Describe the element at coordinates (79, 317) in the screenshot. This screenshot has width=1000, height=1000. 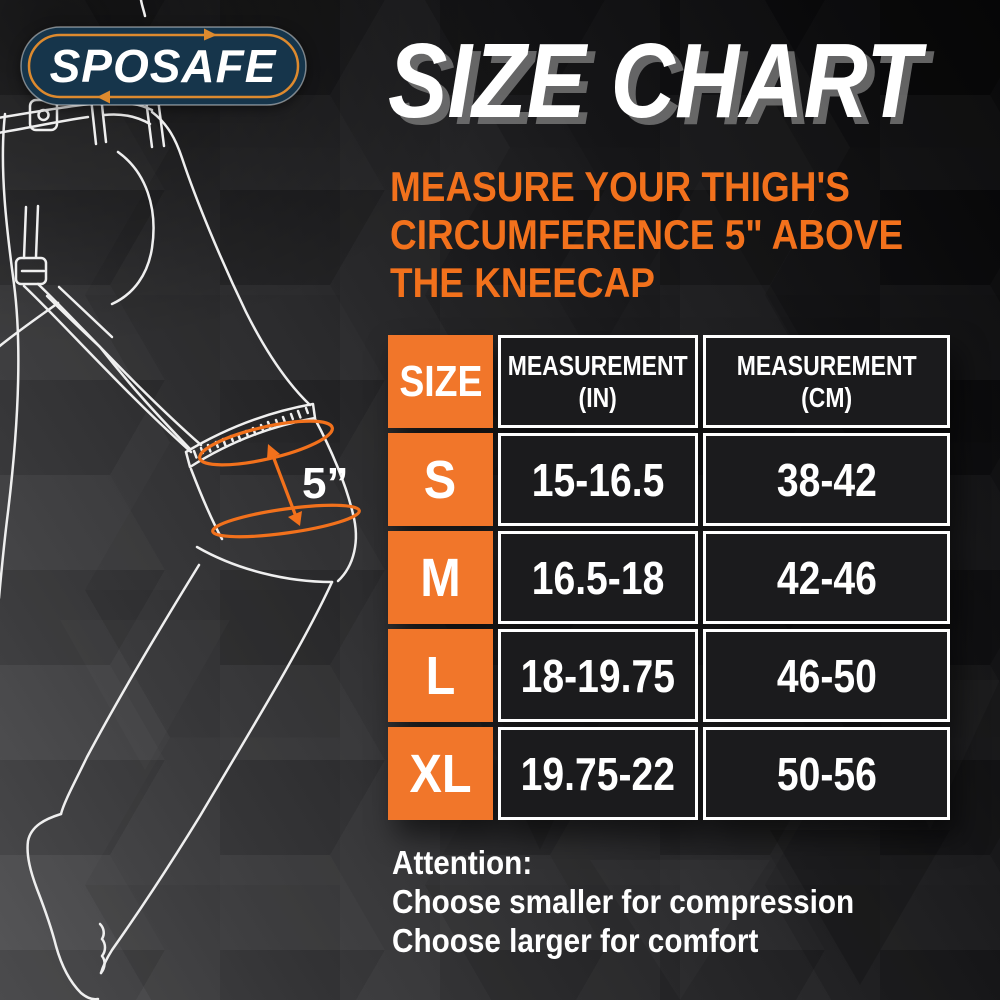
I see `shorts-hem` at that location.